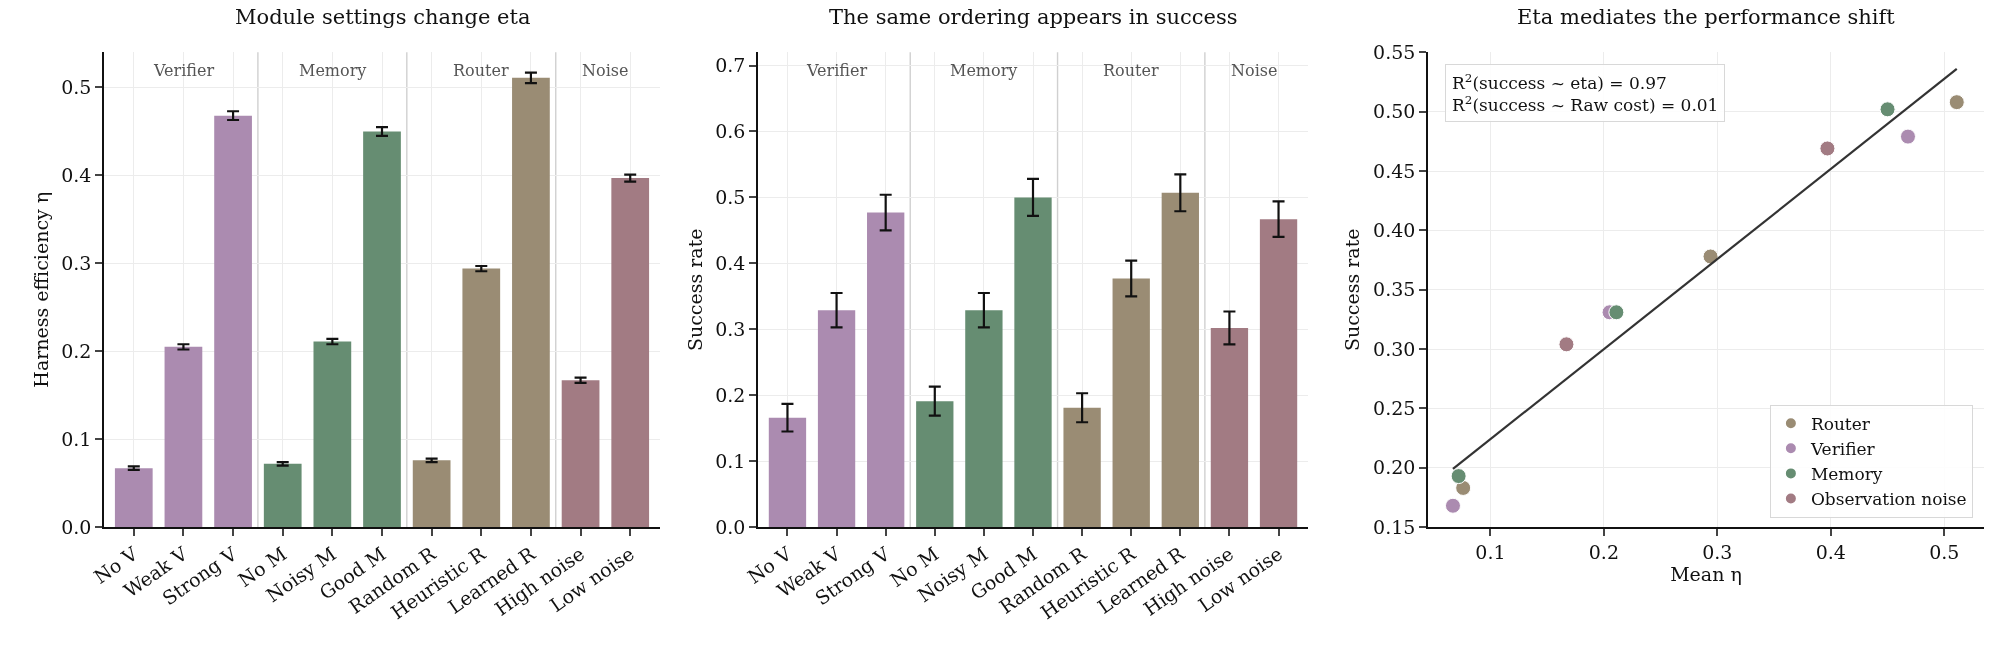  Describe the element at coordinates (1706, 17) in the screenshot. I see `chart-title: Eta mediates the performance shift` at that location.